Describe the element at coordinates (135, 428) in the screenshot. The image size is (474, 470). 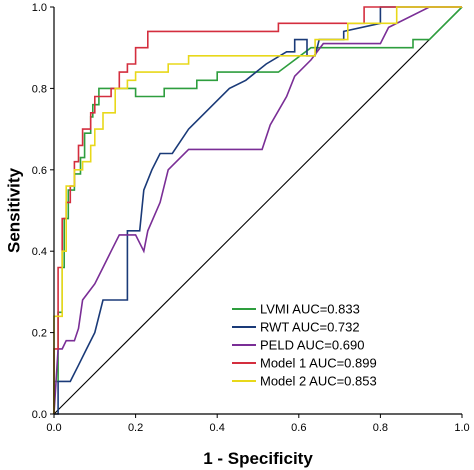
I see `x-tick-label: 0.2` at that location.